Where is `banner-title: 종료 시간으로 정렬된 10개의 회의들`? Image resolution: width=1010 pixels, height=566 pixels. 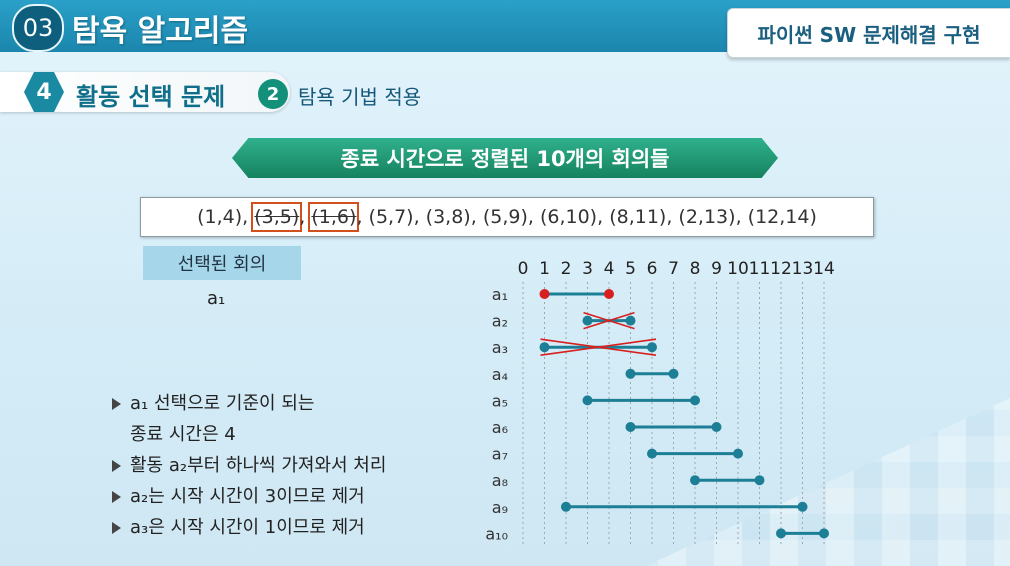
banner-title: 종료 시간으로 정렬된 10개의 회의들 is located at coordinates (505, 158).